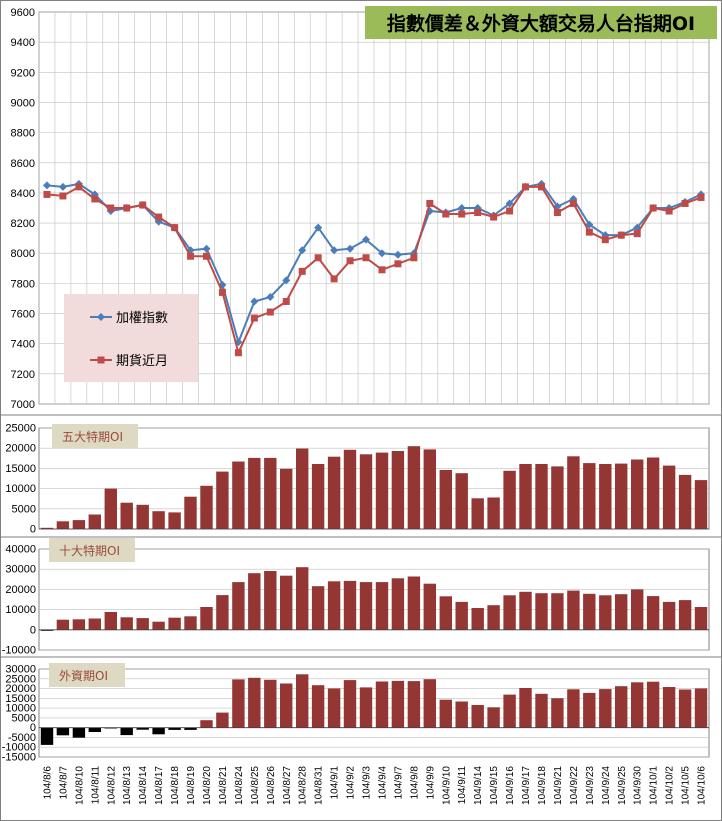 The height and width of the screenshot is (821, 722). Describe the element at coordinates (23, 73) in the screenshot. I see `y-tick-label: 9200` at that location.